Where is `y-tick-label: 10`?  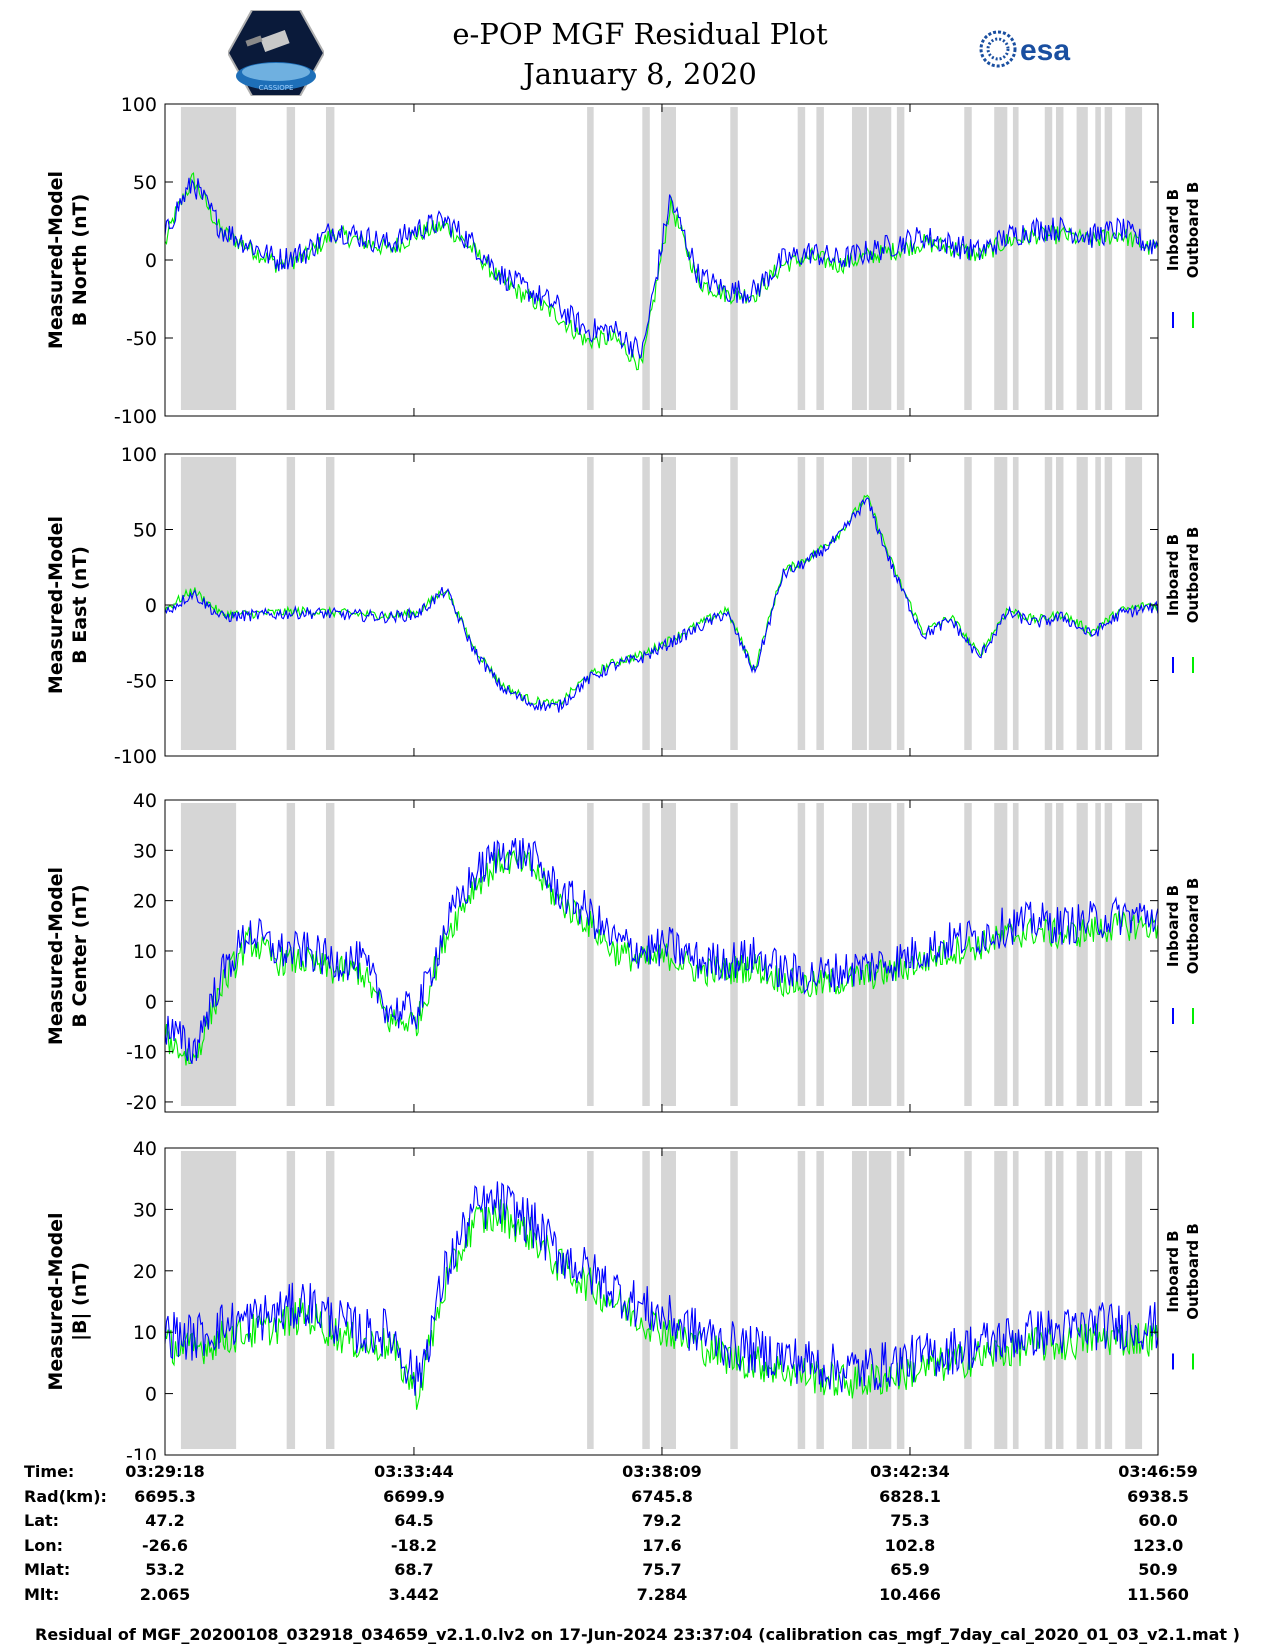 y-tick-label: 10 is located at coordinates (145, 952).